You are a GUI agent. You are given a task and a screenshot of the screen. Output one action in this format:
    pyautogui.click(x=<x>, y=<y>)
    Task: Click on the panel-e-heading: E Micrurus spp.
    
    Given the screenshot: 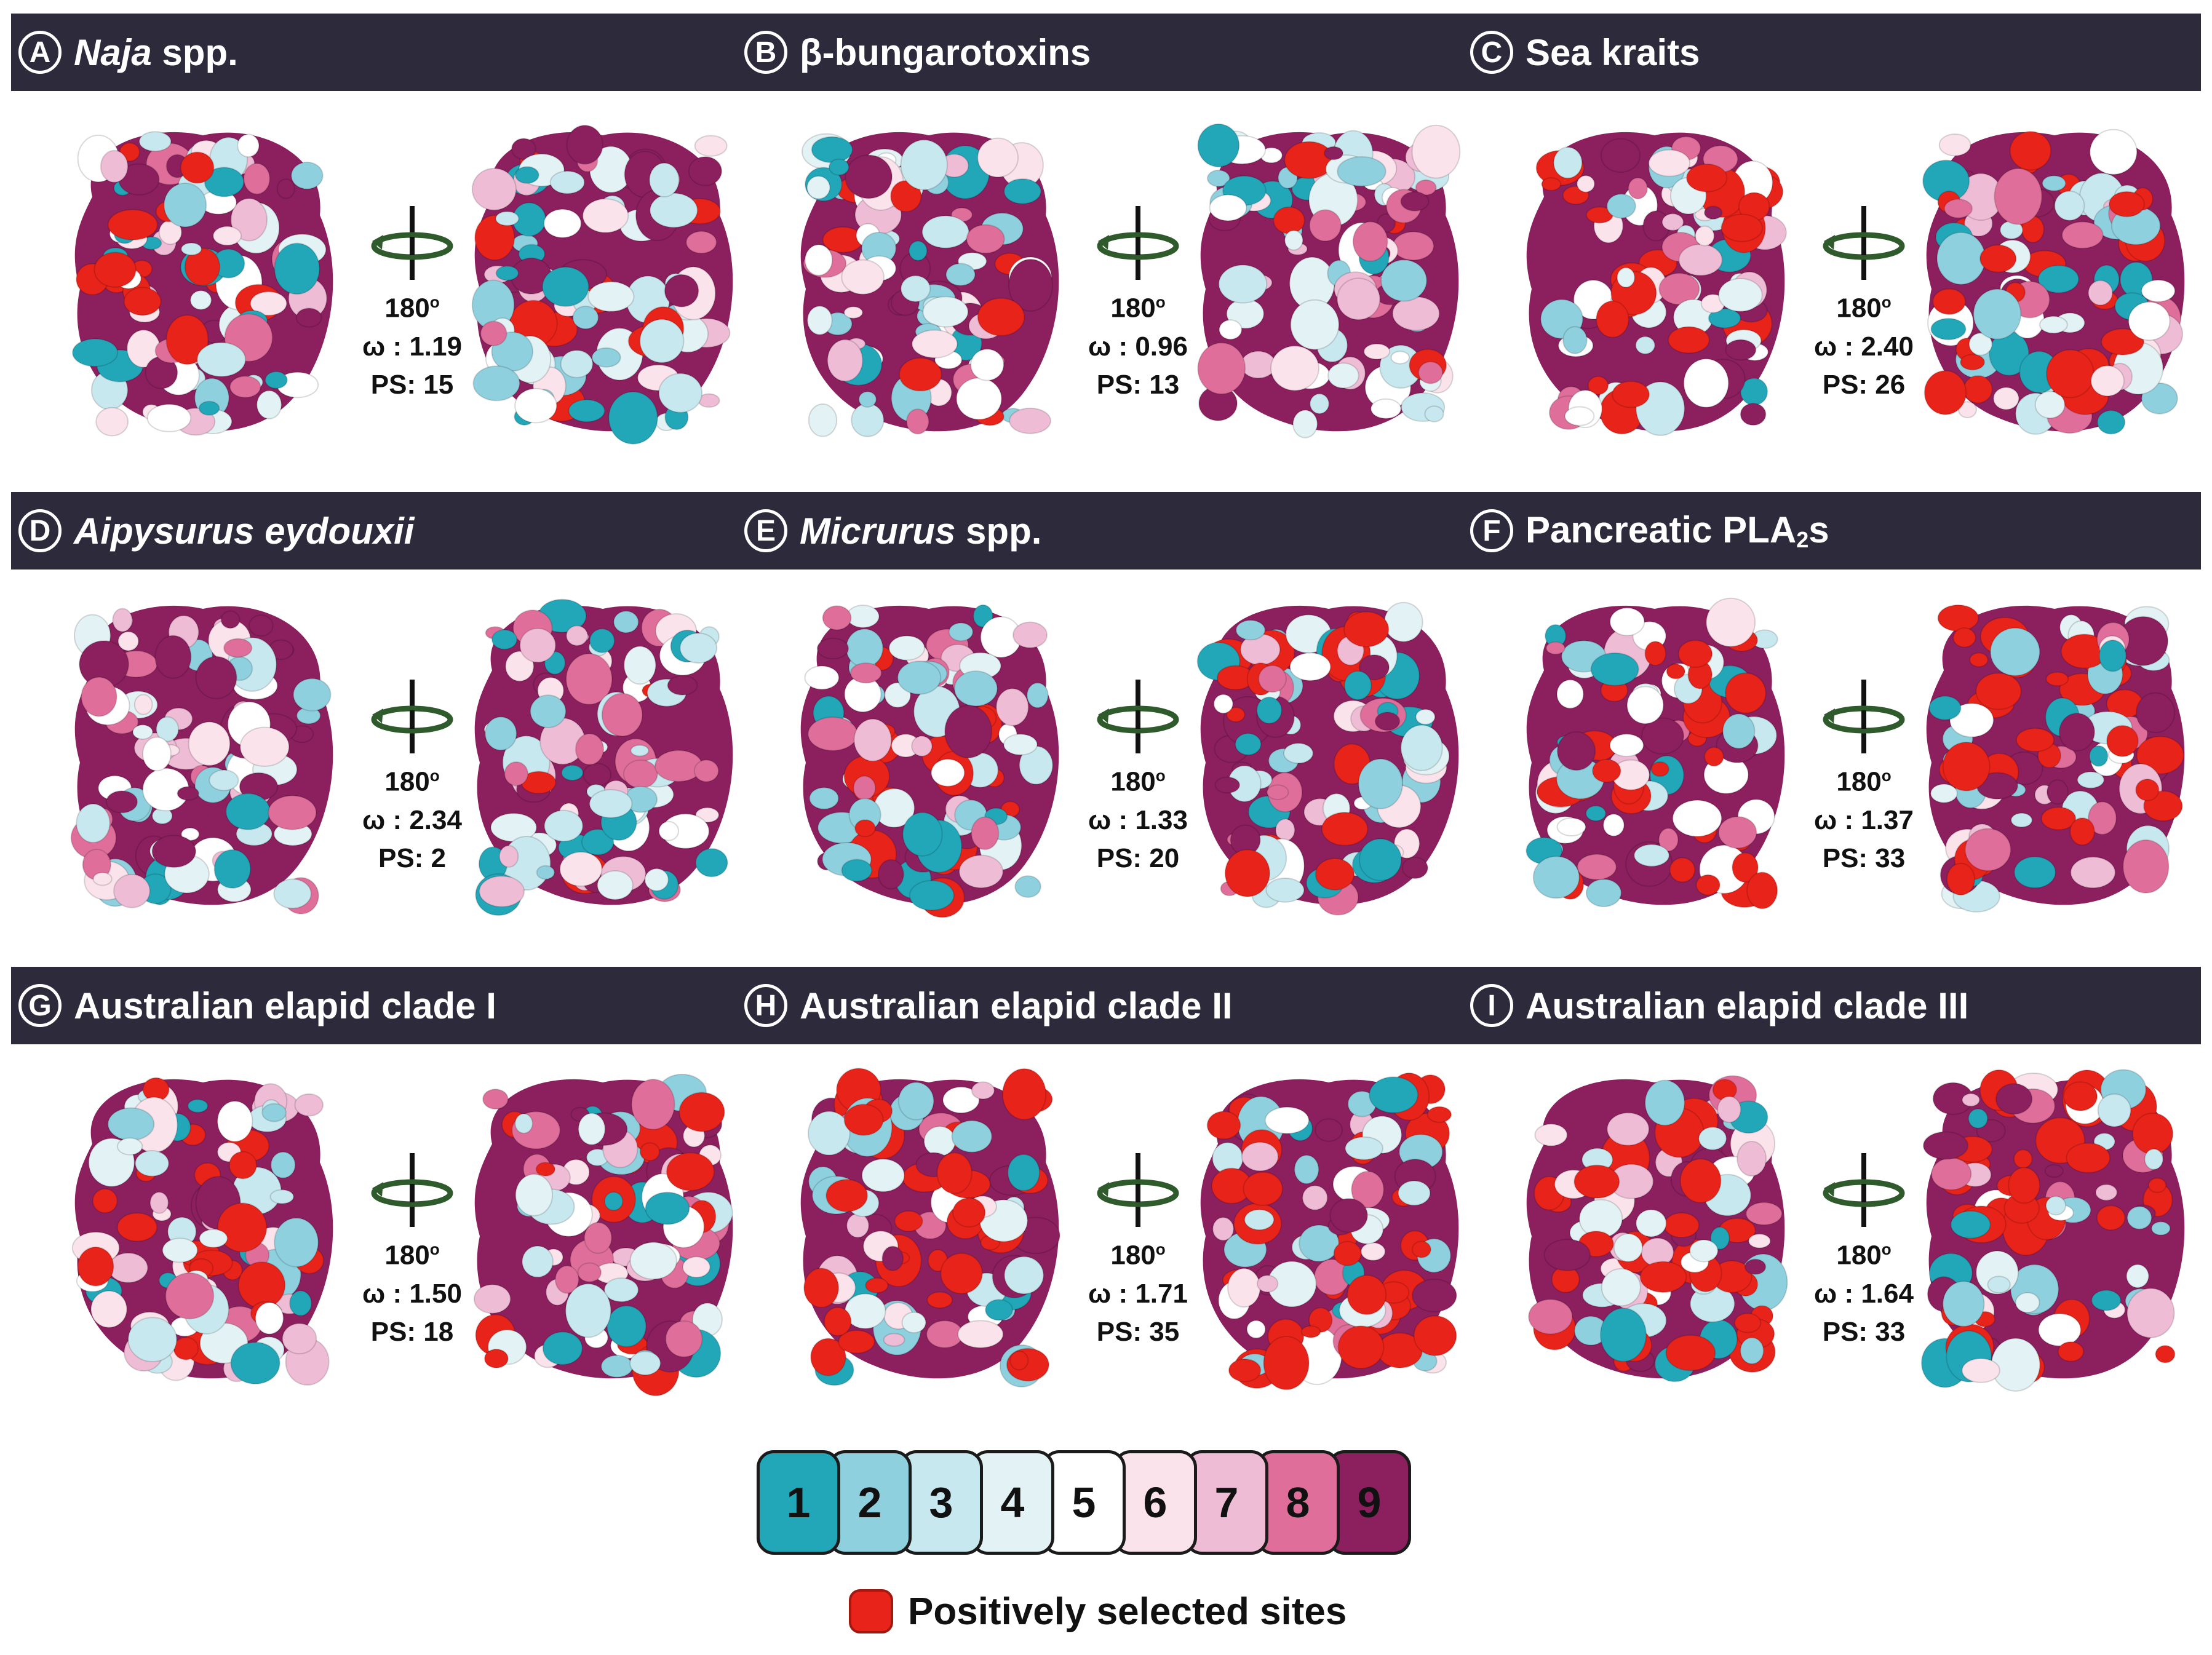 What is the action you would take?
    pyautogui.click(x=893, y=531)
    